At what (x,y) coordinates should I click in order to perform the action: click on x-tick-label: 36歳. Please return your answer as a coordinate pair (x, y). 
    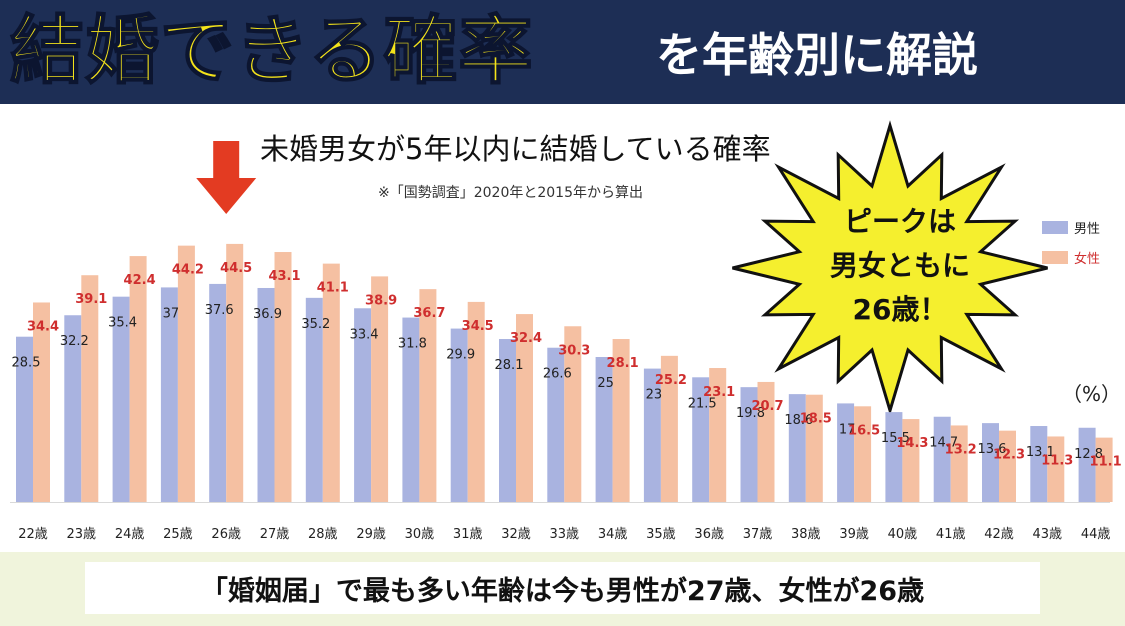
    Looking at the image, I should click on (709, 534).